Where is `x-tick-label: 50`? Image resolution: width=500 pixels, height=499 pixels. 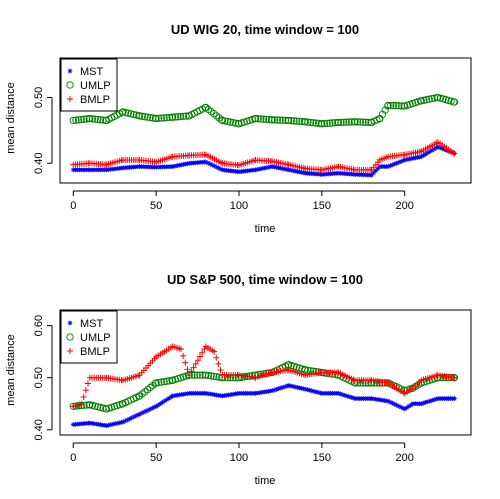 x-tick-label: 50 is located at coordinates (156, 206).